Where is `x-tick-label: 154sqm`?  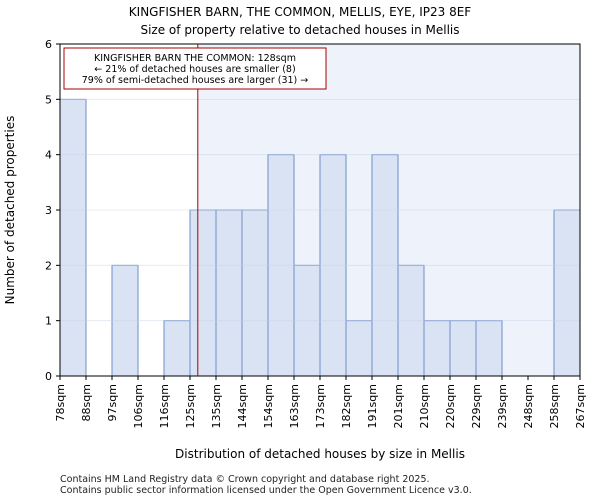 x-tick-label: 154sqm is located at coordinates (268, 406).